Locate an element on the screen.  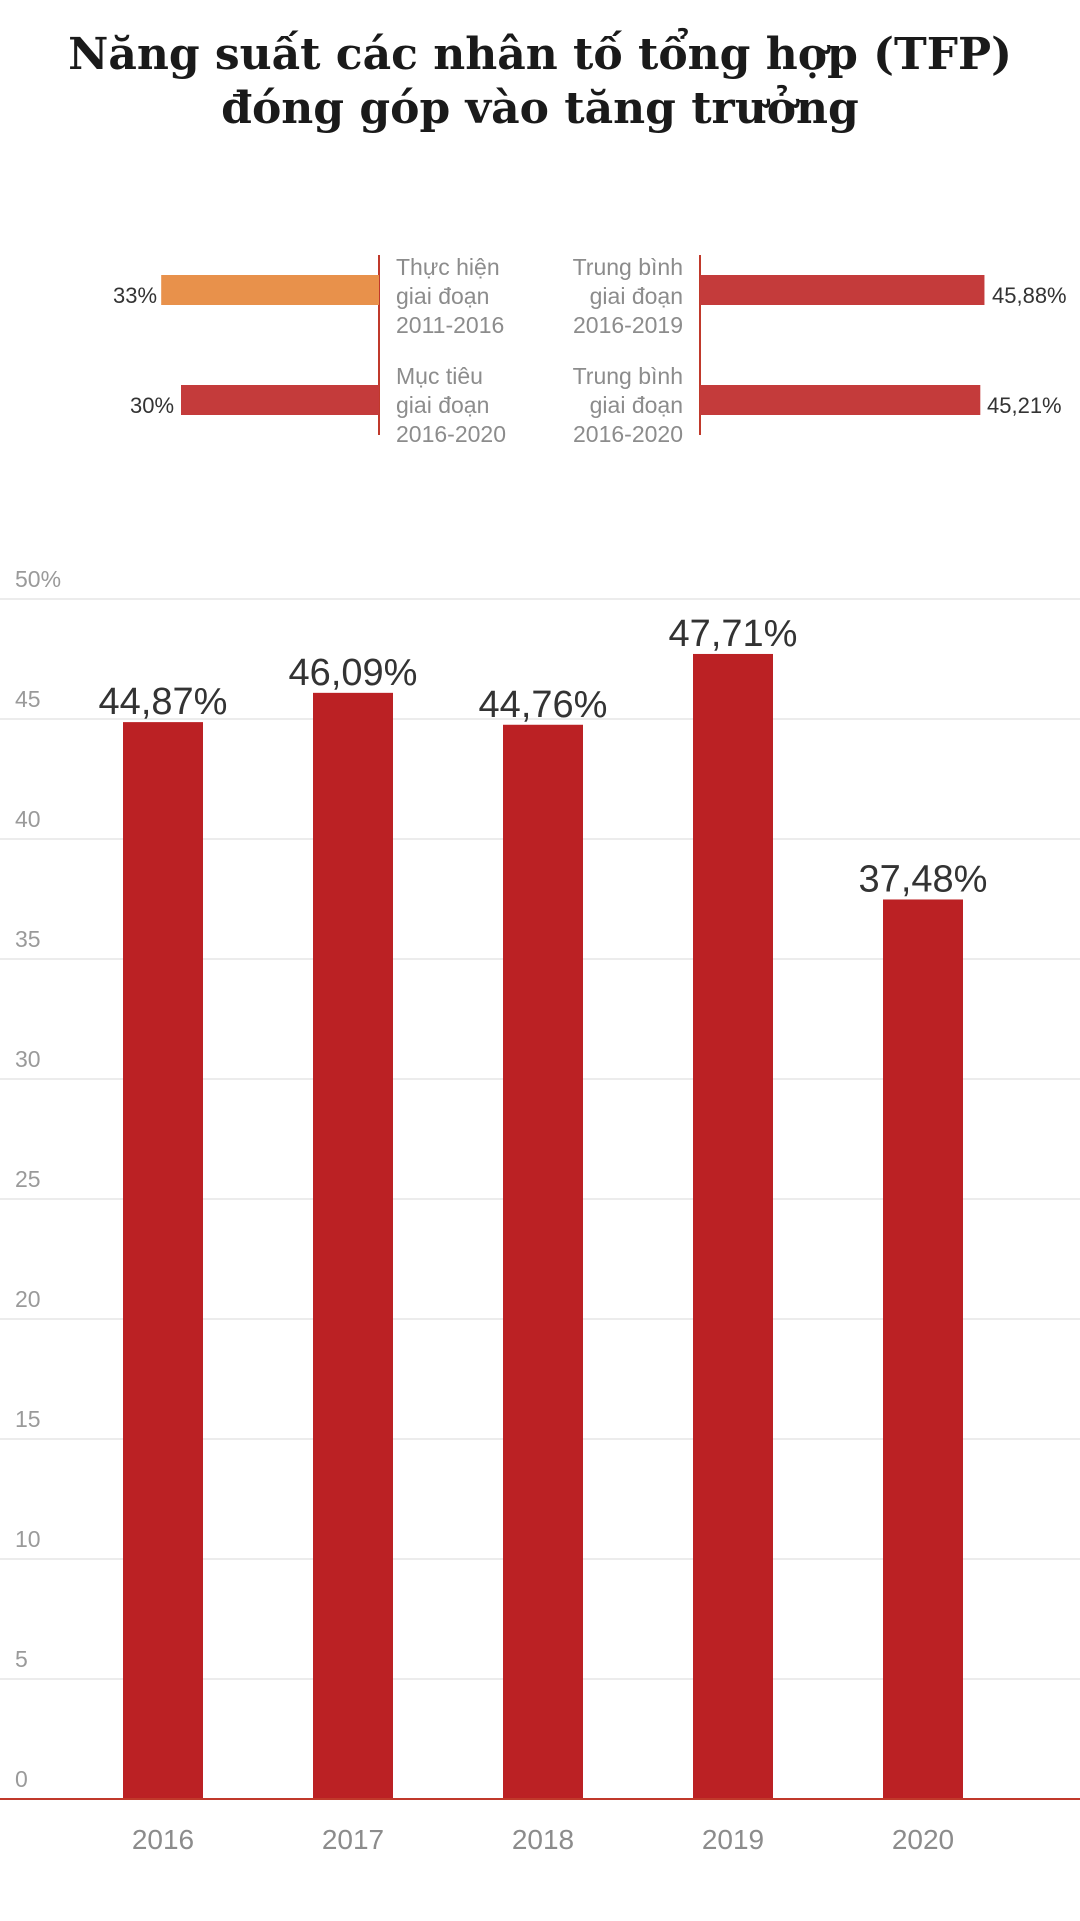
data-label-2019: 47,71% is located at coordinates (733, 634).